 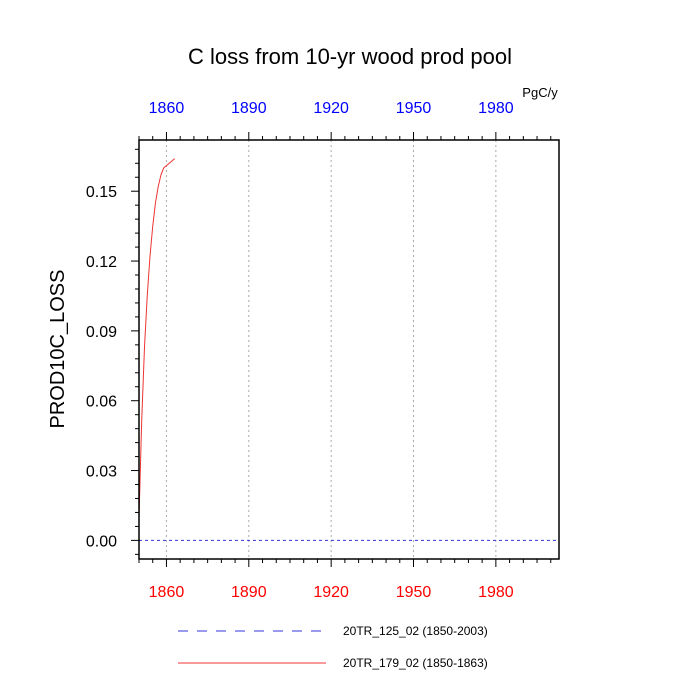 I want to click on legend-label-0: 20TR_125_02 (1850-2003), so click(x=415, y=631).